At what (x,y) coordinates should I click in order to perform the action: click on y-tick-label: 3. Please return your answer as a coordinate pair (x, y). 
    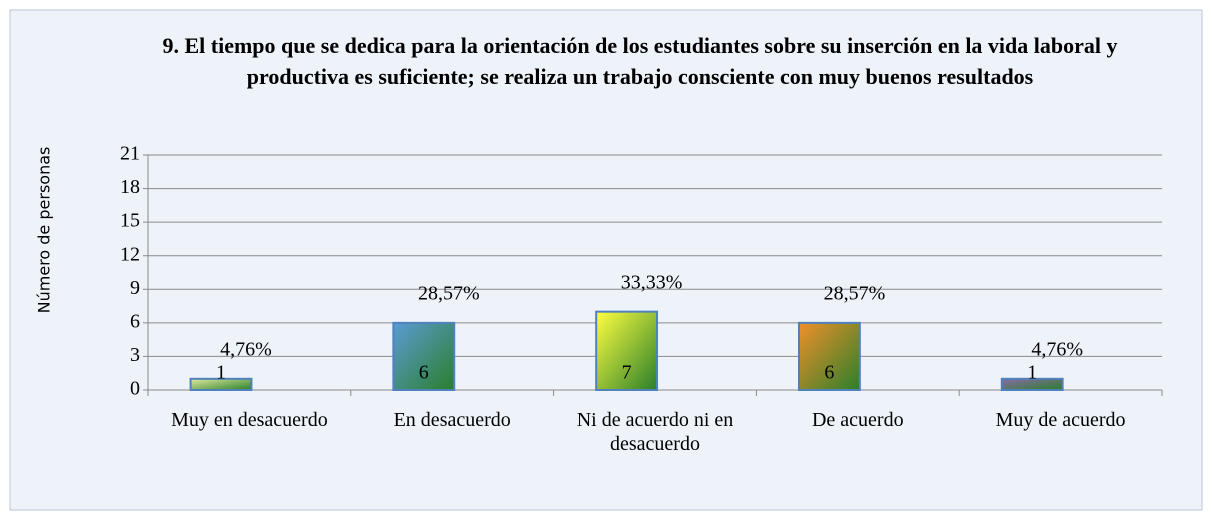
    Looking at the image, I should click on (135, 355).